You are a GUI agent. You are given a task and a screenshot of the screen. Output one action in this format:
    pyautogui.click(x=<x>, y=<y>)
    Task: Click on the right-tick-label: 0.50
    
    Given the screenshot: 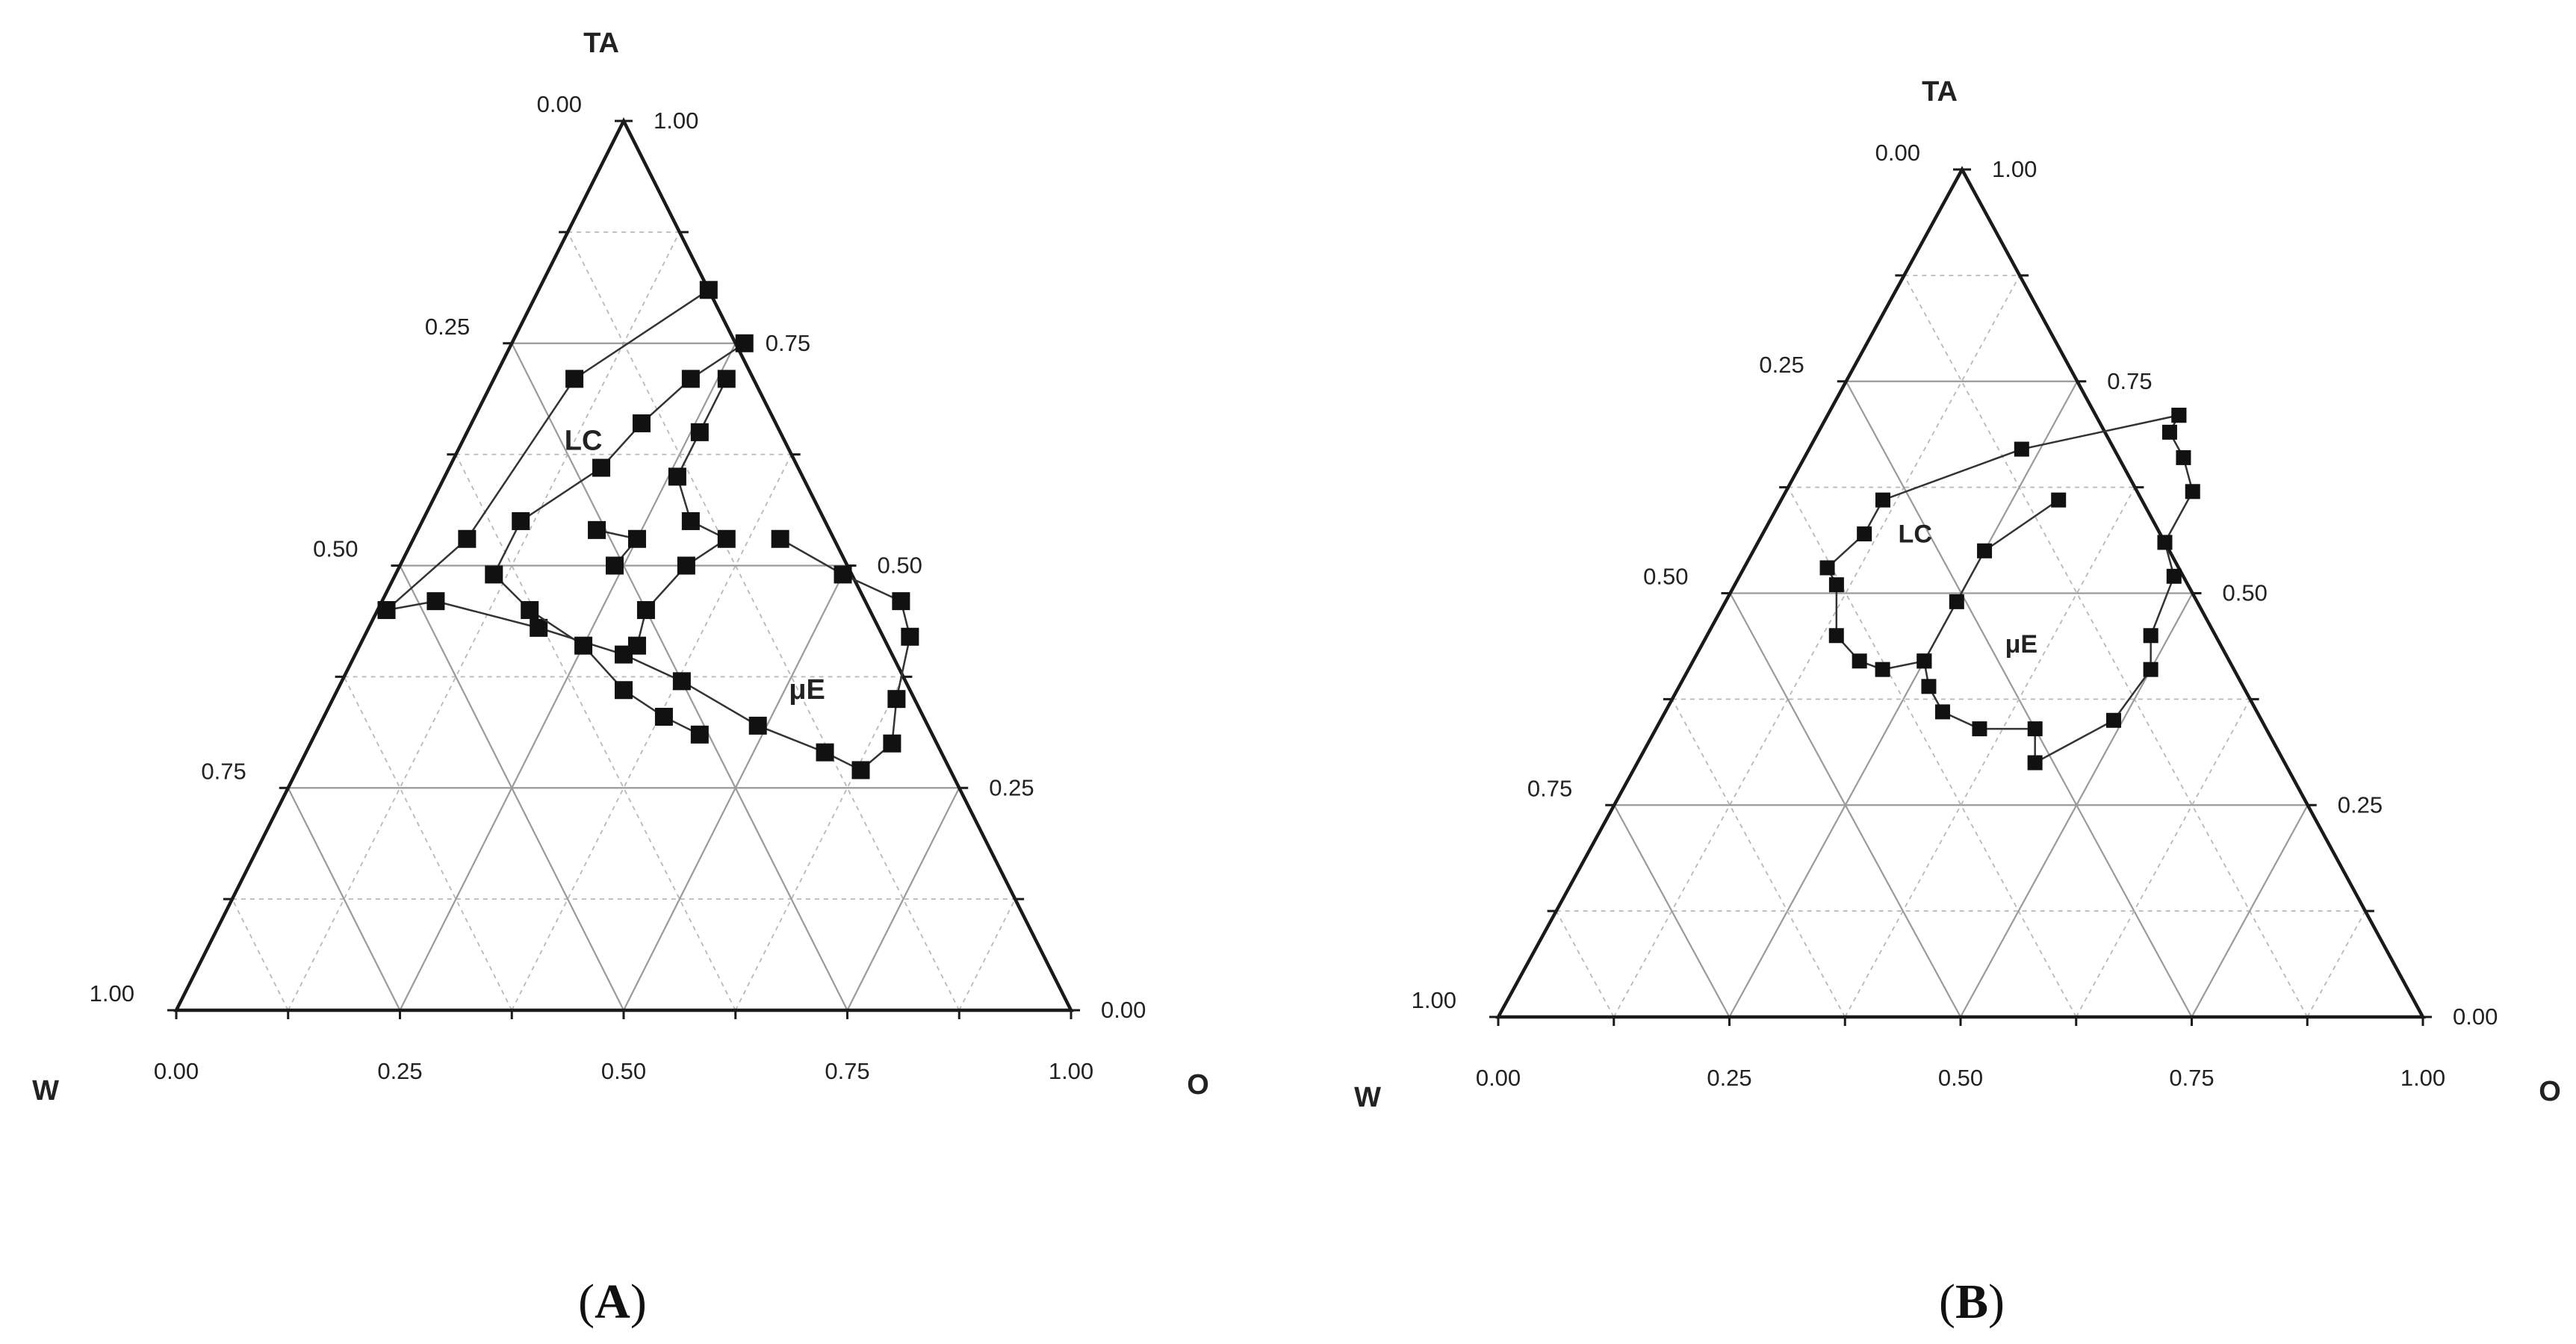 What is the action you would take?
    pyautogui.click(x=2246, y=593)
    